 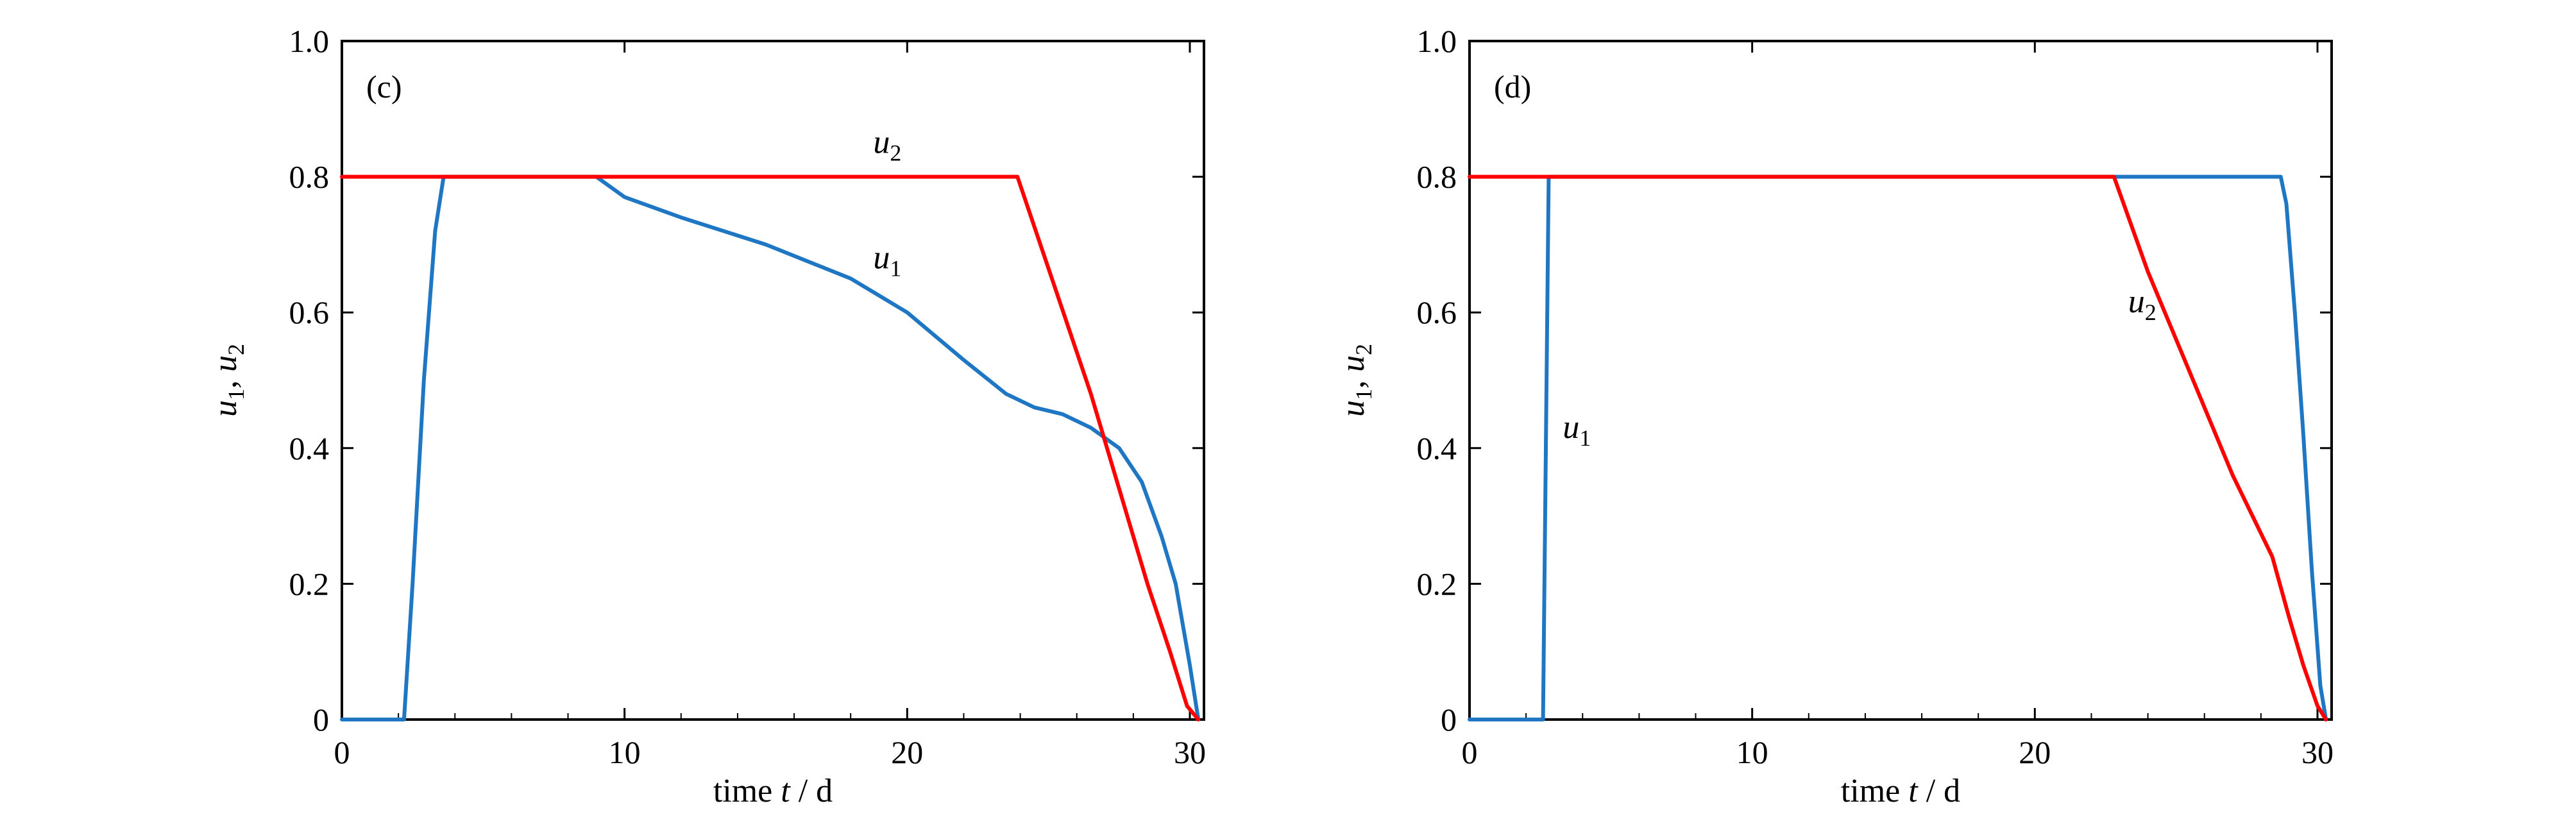 What do you see at coordinates (1512, 87) in the screenshot?
I see `panel-label: (d)` at bounding box center [1512, 87].